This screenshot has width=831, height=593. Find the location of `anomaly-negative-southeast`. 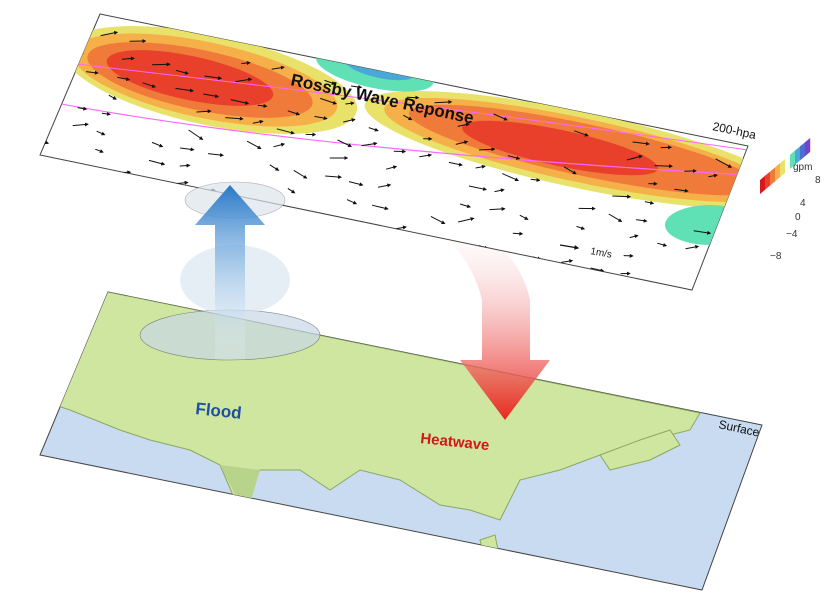

anomaly-negative-southeast is located at coordinates (706, 225).